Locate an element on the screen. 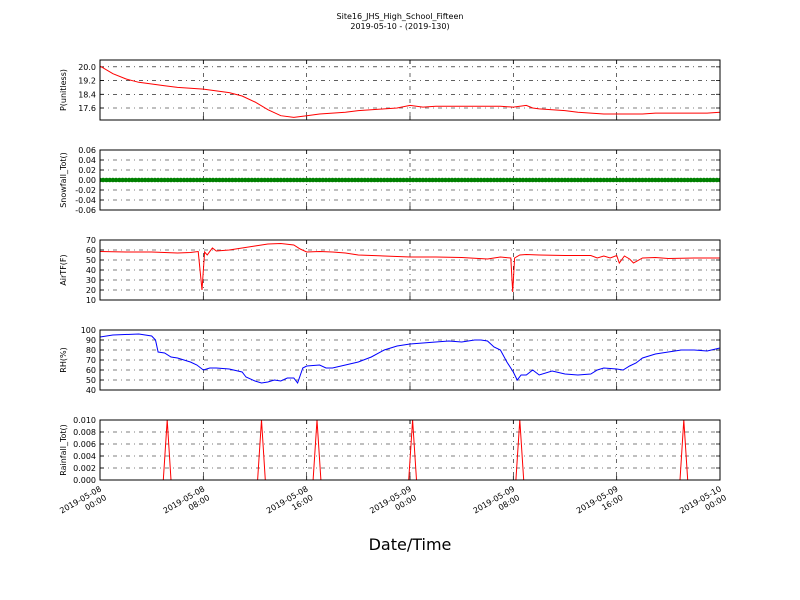 The height and width of the screenshot is (600, 800). y-tick-label: 0.06 is located at coordinates (87, 150).